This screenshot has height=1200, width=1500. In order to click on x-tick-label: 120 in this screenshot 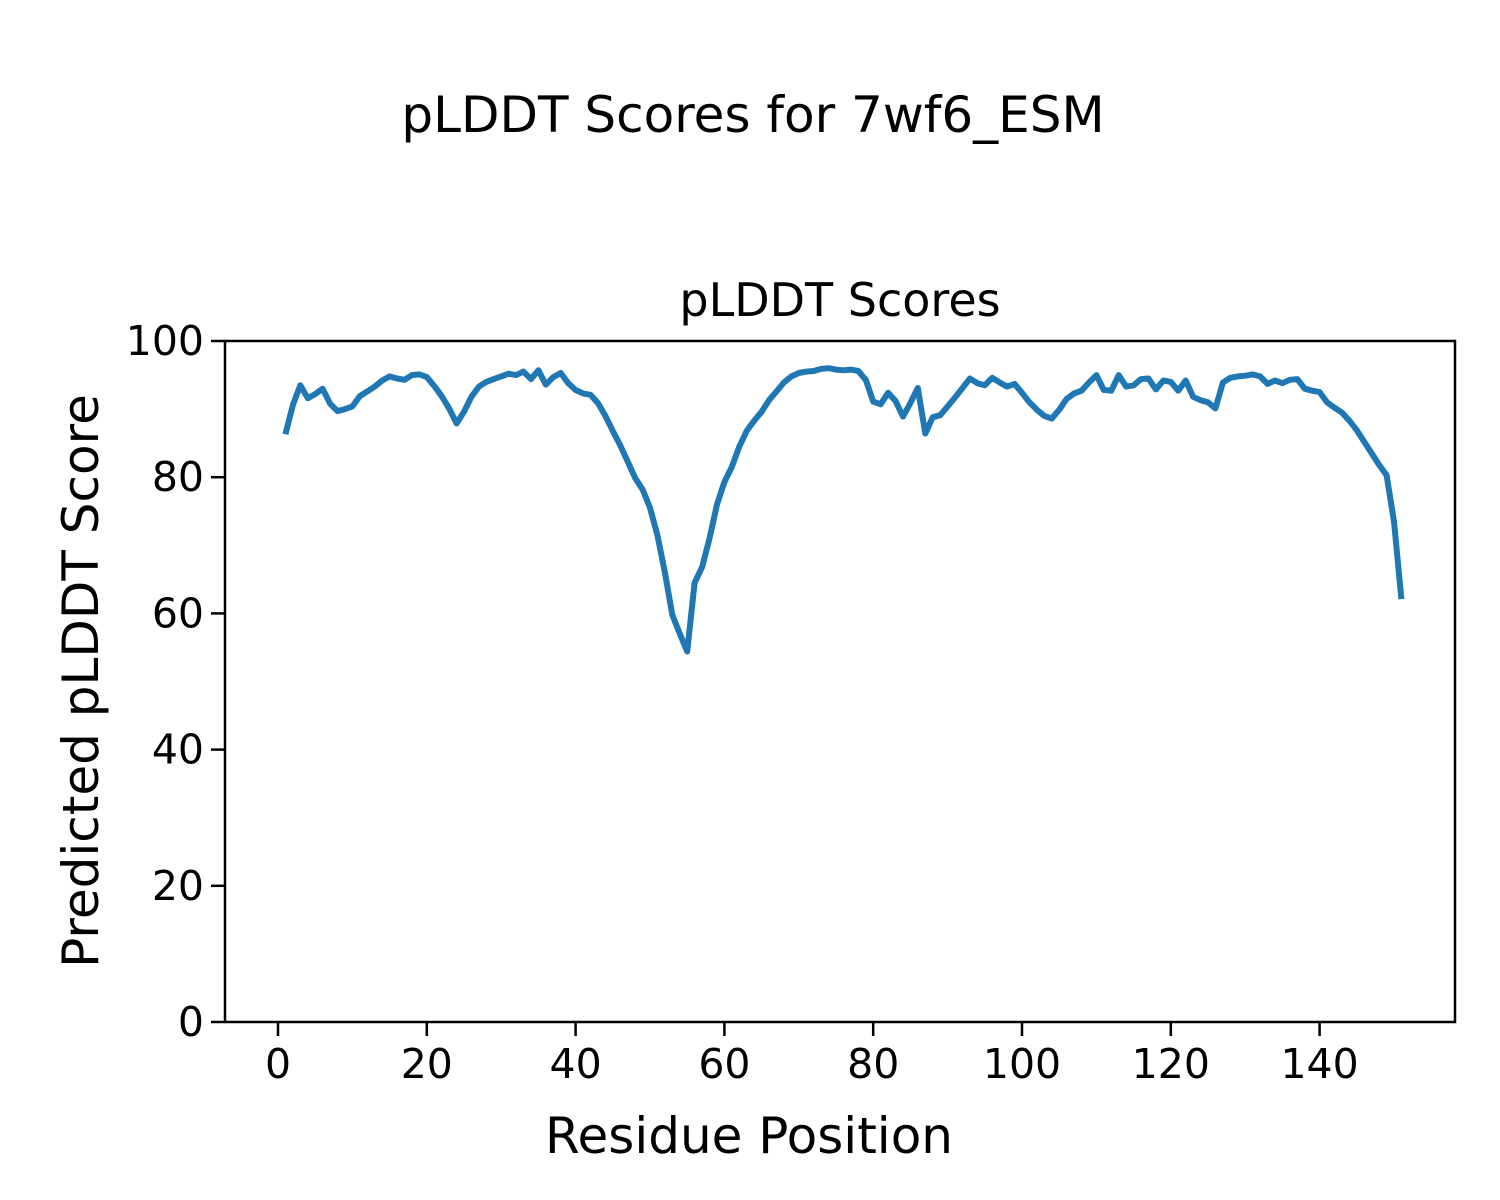, I will do `click(1171, 1064)`.